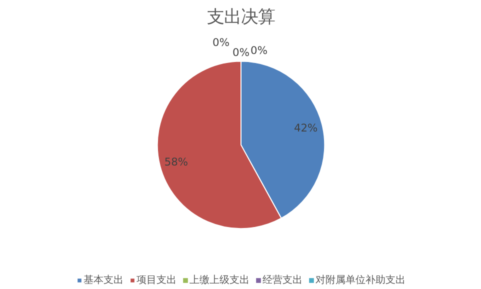 Image resolution: width=481 pixels, height=289 pixels. I want to click on data-label: 42%, so click(306, 127).